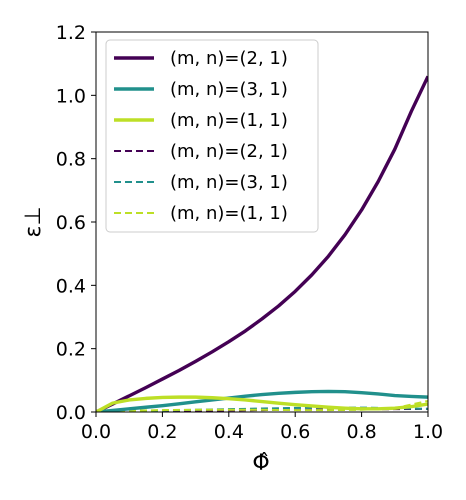  I want to click on y-tick-label: 0.6, so click(71, 223).